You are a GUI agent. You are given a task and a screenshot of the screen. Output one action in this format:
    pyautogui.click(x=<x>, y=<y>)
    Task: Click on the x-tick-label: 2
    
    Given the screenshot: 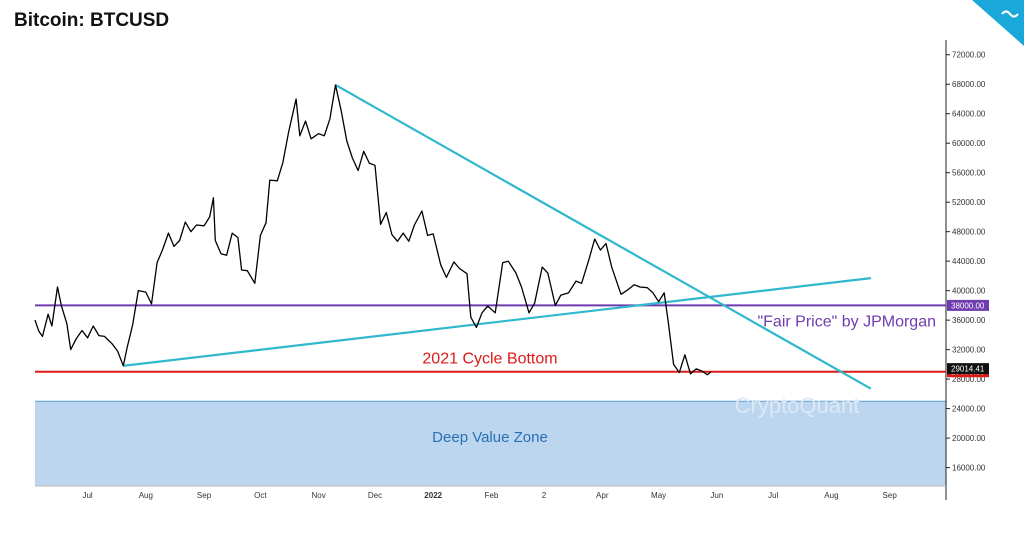 What is the action you would take?
    pyautogui.click(x=544, y=495)
    